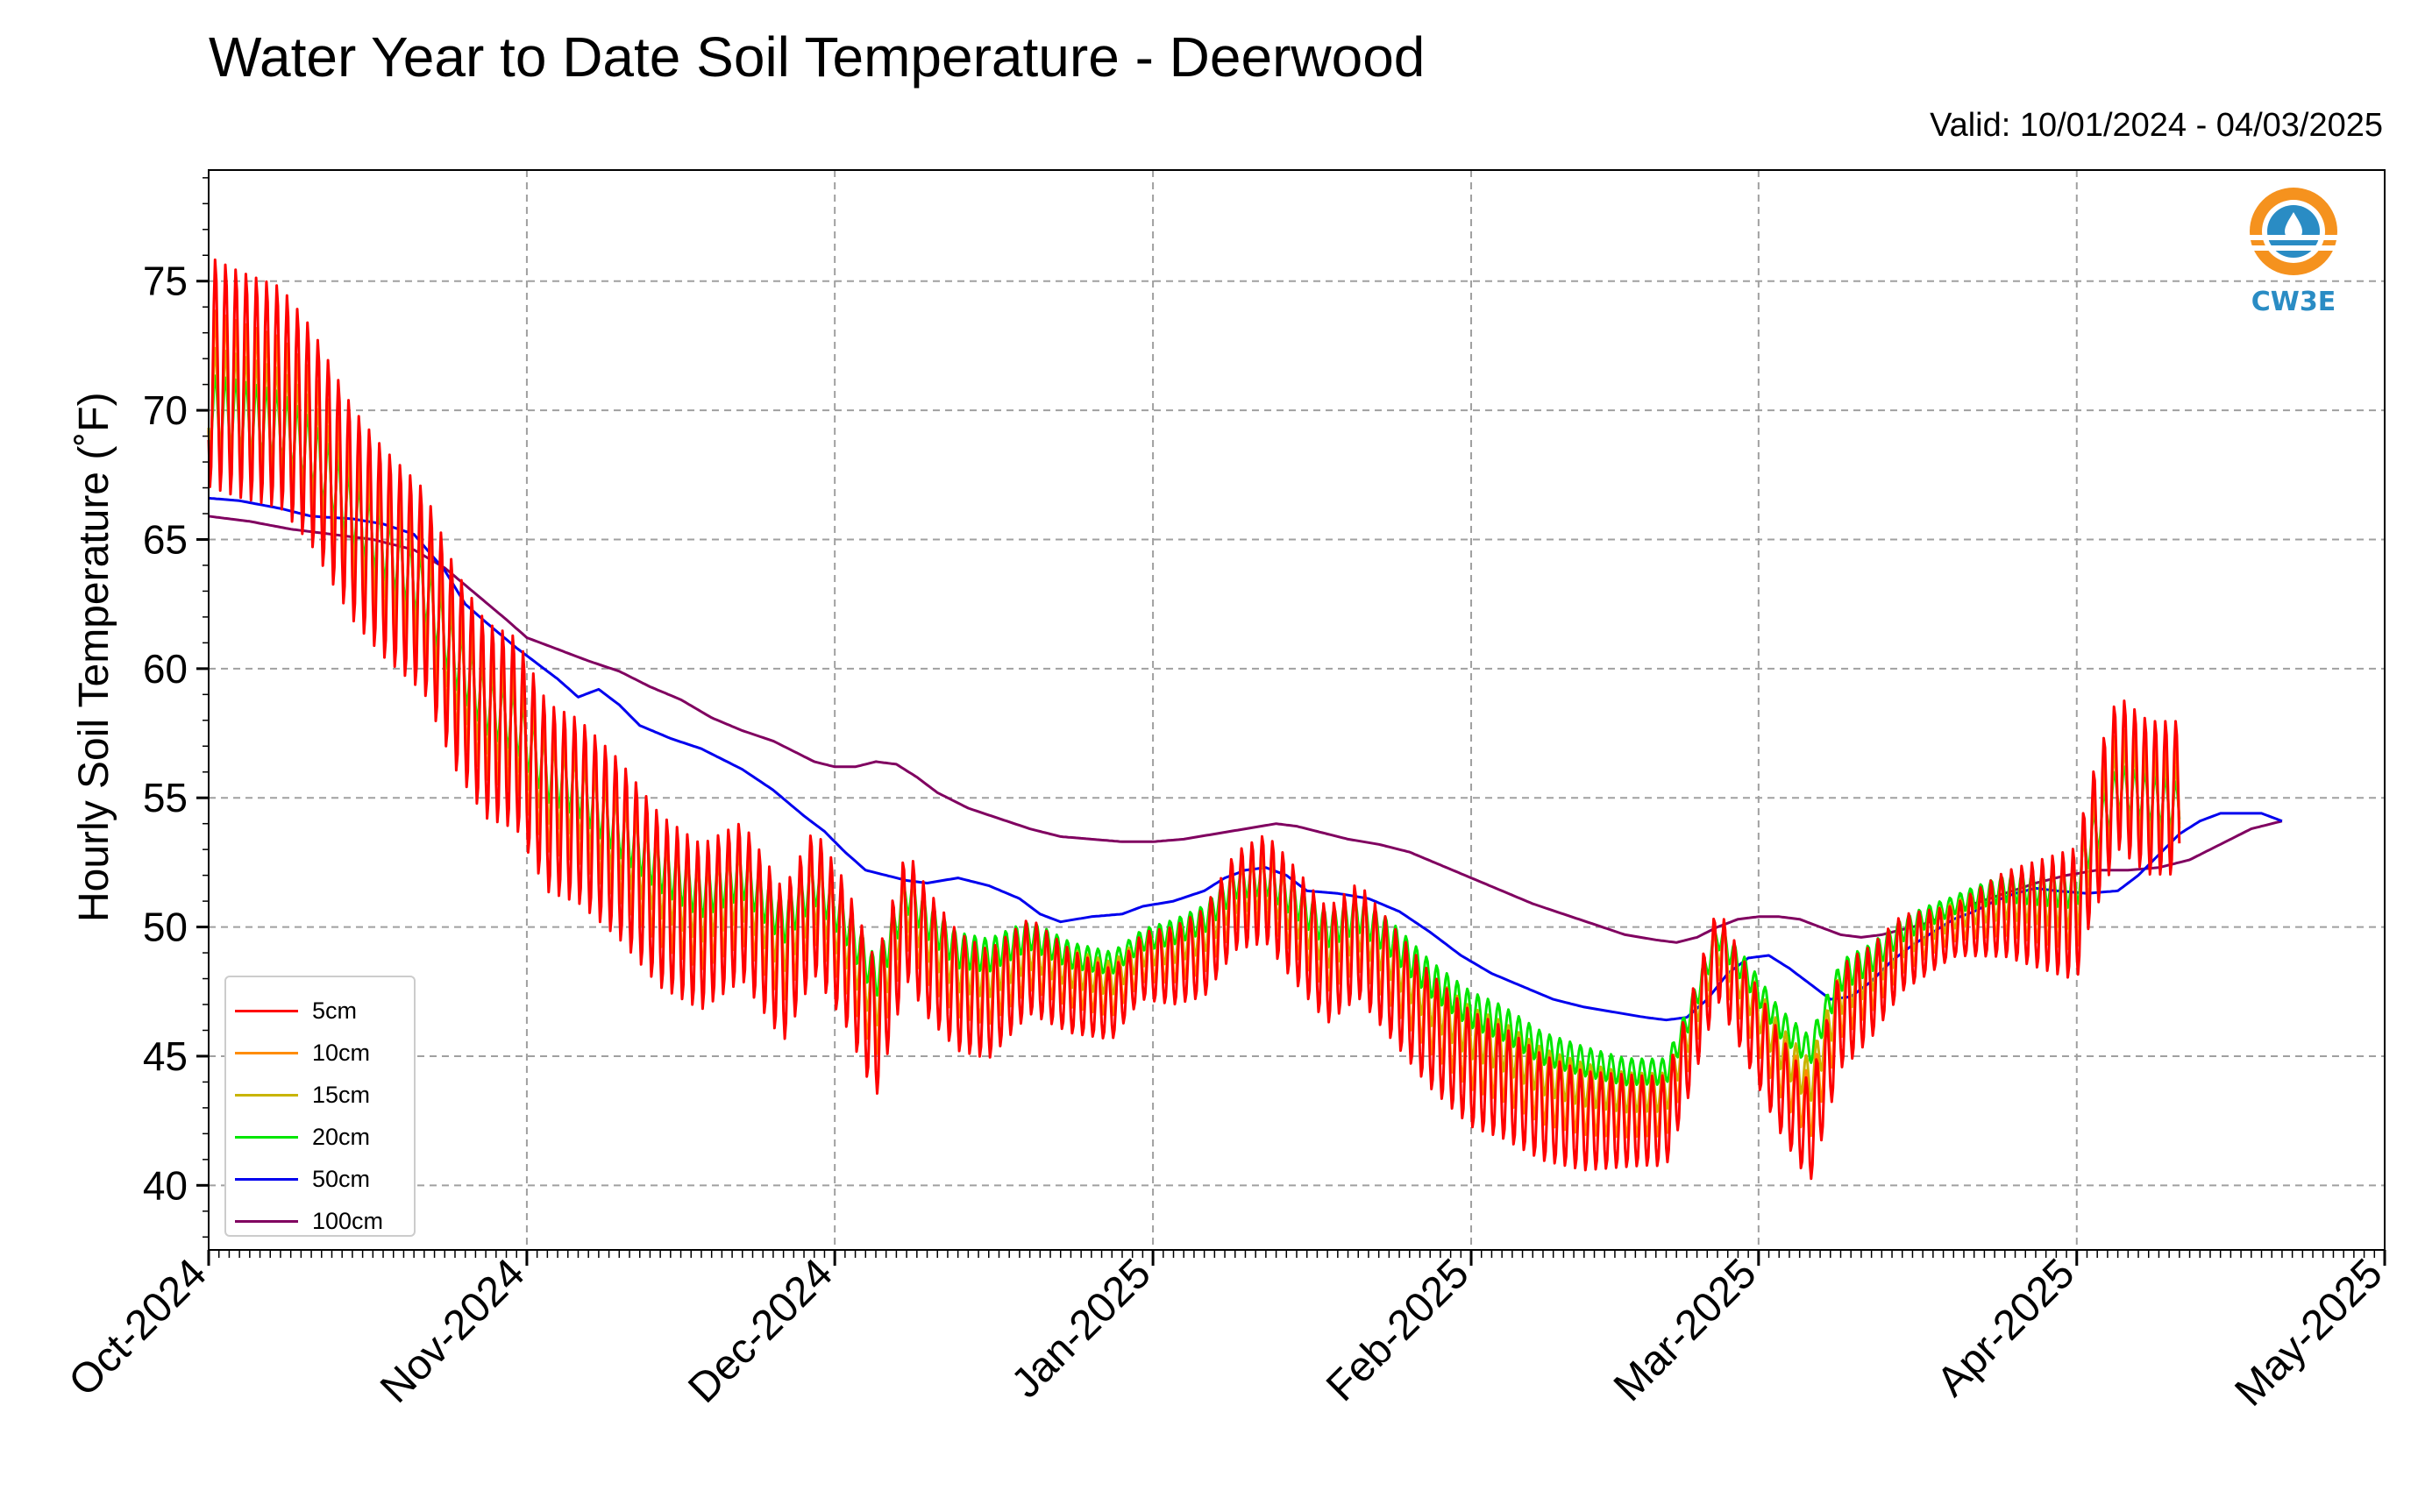  What do you see at coordinates (165, 410) in the screenshot?
I see `y-tick-label: 70` at bounding box center [165, 410].